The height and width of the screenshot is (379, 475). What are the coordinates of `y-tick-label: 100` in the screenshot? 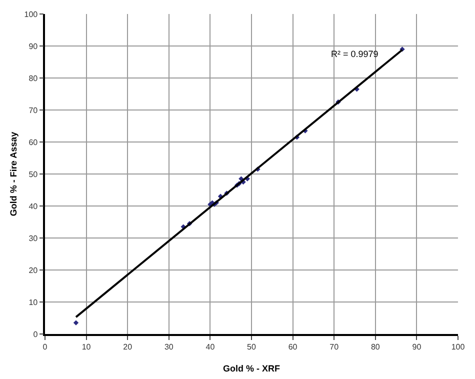 It's located at (31, 14).